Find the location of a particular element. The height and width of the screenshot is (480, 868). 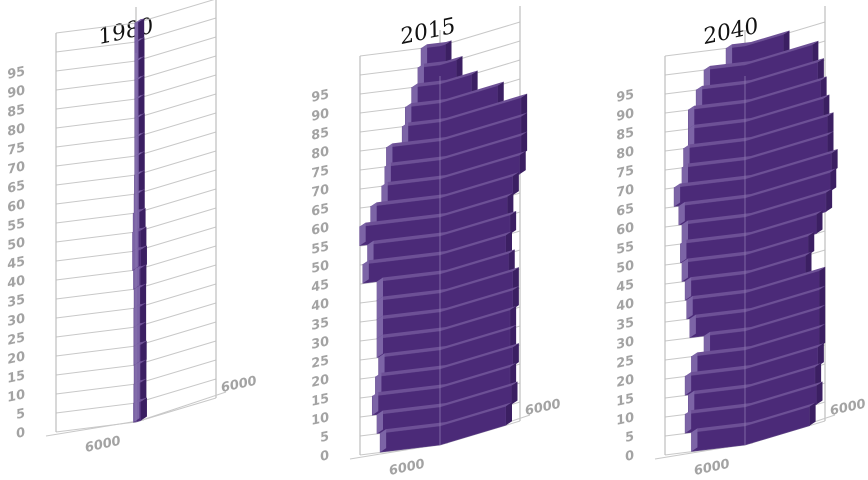

age-tick-label: 5 is located at coordinates (630, 437).